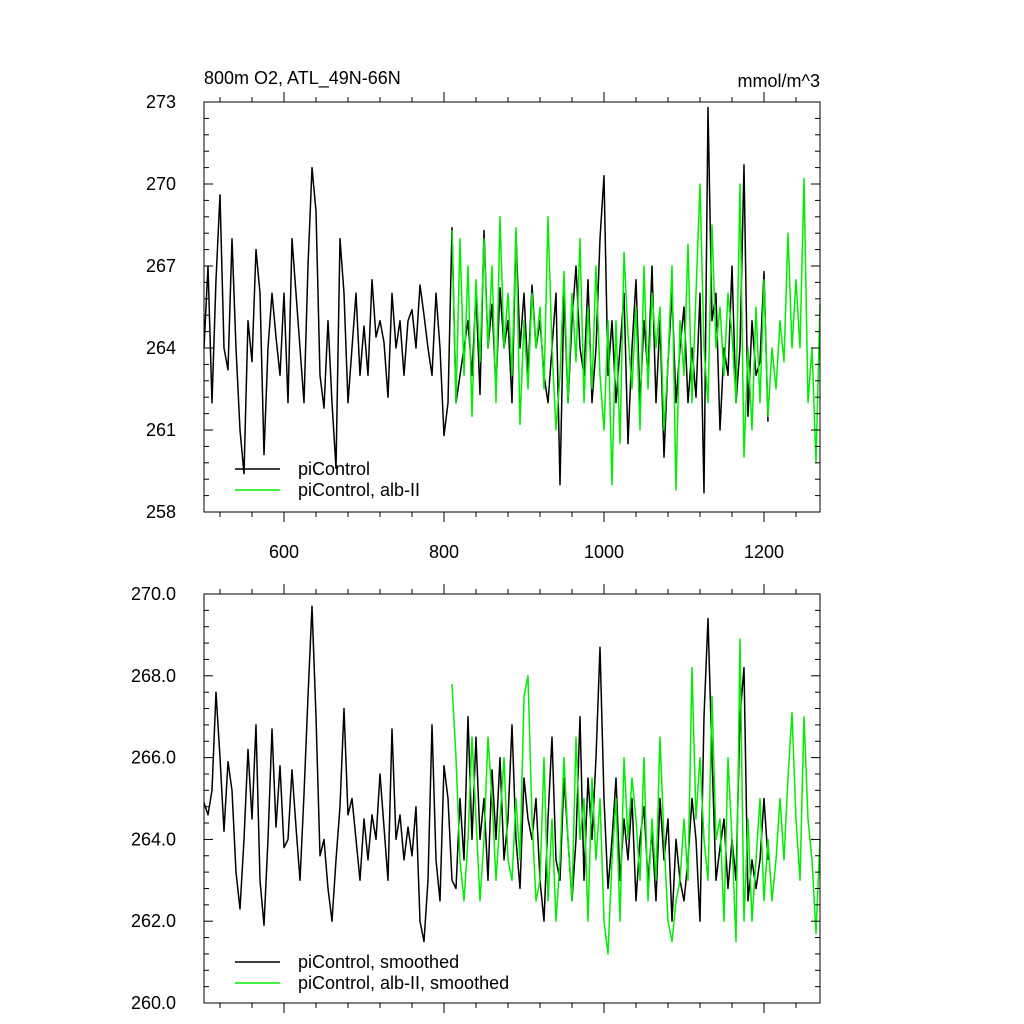 The height and width of the screenshot is (1024, 1024). I want to click on top-panel-x-tick-label: 600, so click(284, 552).